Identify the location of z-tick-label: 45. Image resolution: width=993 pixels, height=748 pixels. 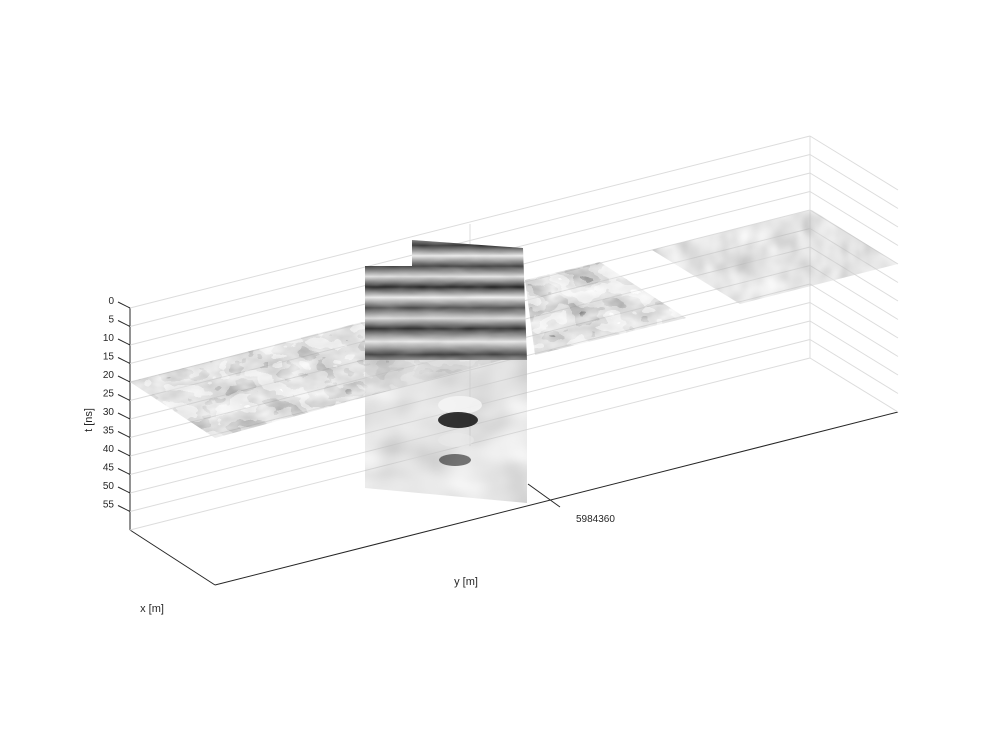
(109, 468).